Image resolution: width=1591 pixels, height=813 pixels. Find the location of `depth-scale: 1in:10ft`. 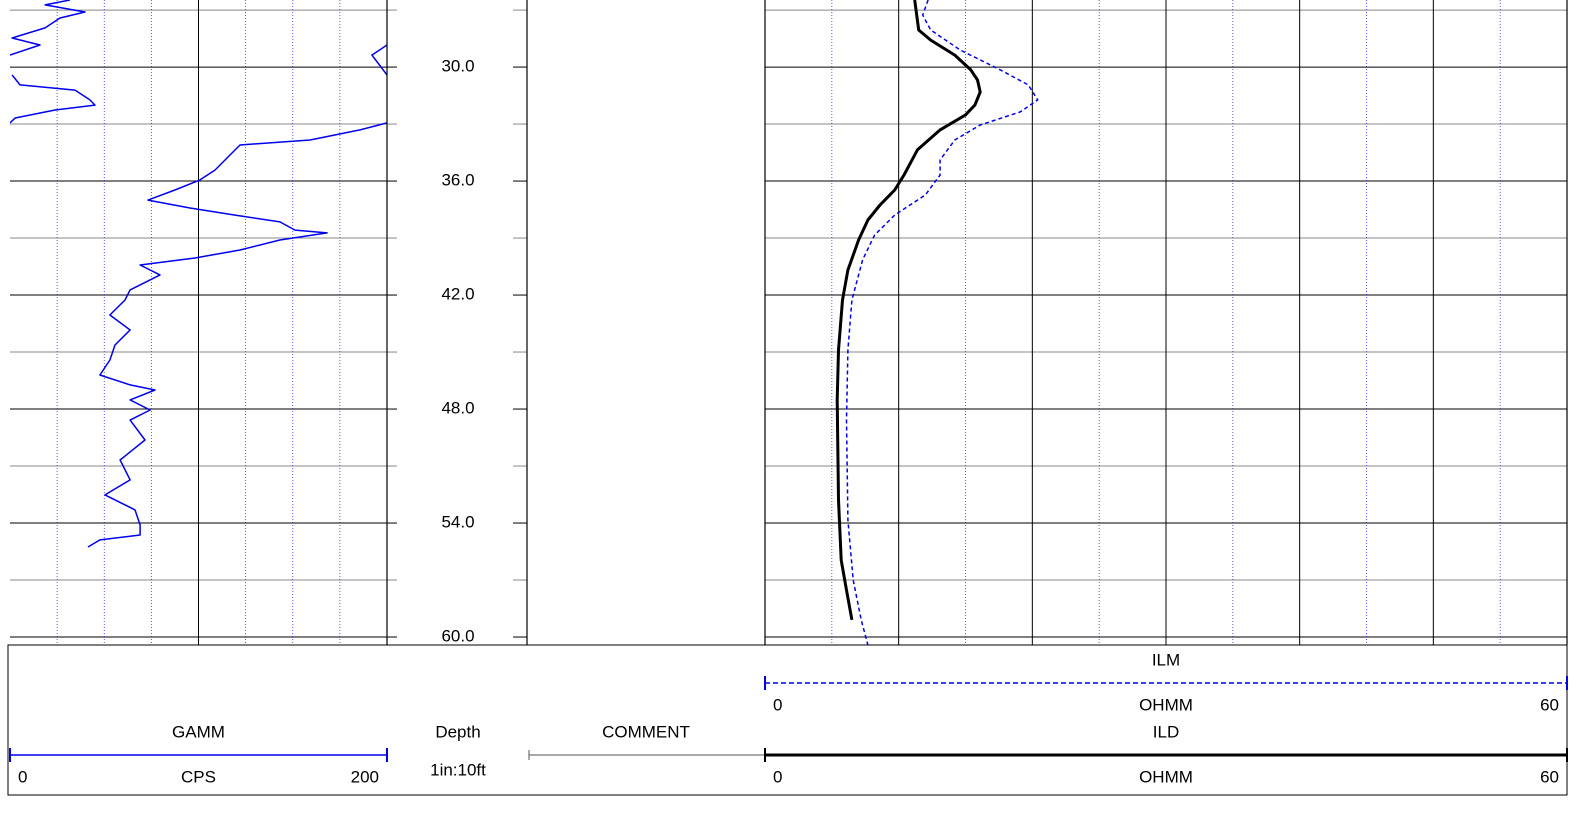

depth-scale: 1in:10ft is located at coordinates (458, 769).